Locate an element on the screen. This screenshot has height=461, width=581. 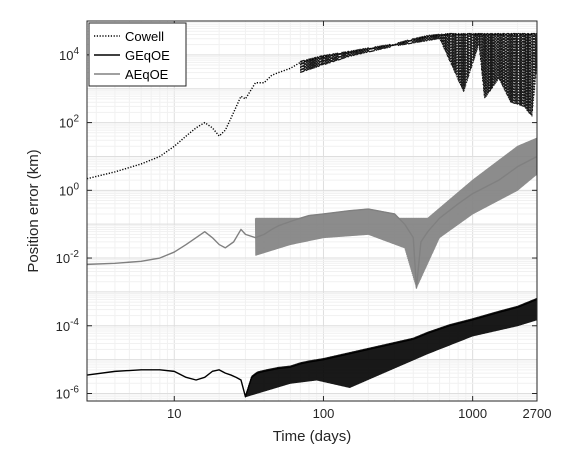
legend-label-geqoe: GEqOE is located at coordinates (147, 55).